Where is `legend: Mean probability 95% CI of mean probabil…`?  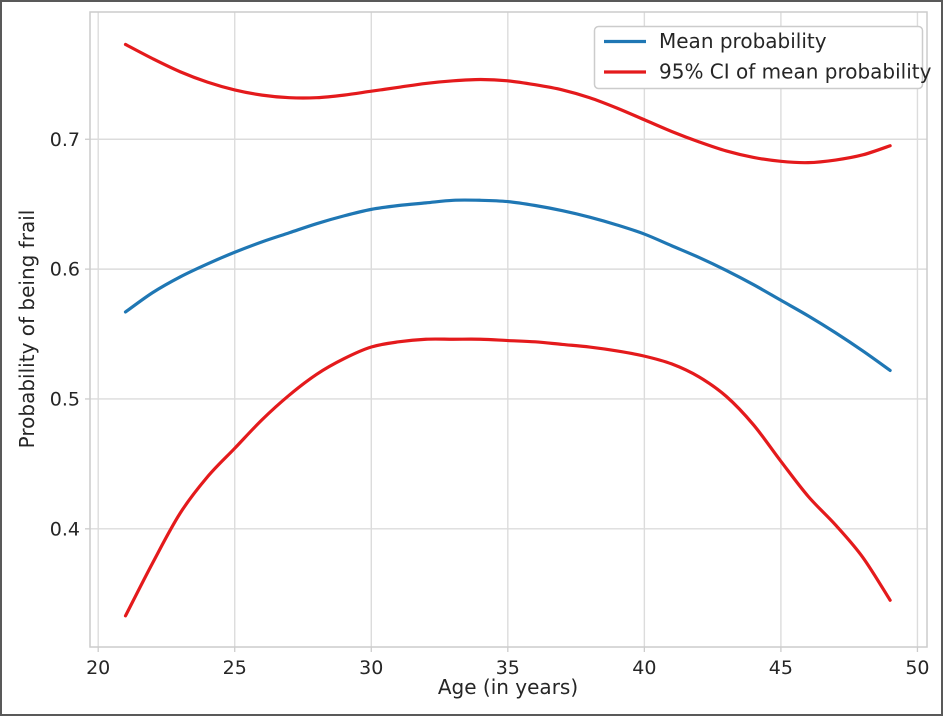
legend: Mean probability 95% CI of mean probabil… is located at coordinates (762, 57).